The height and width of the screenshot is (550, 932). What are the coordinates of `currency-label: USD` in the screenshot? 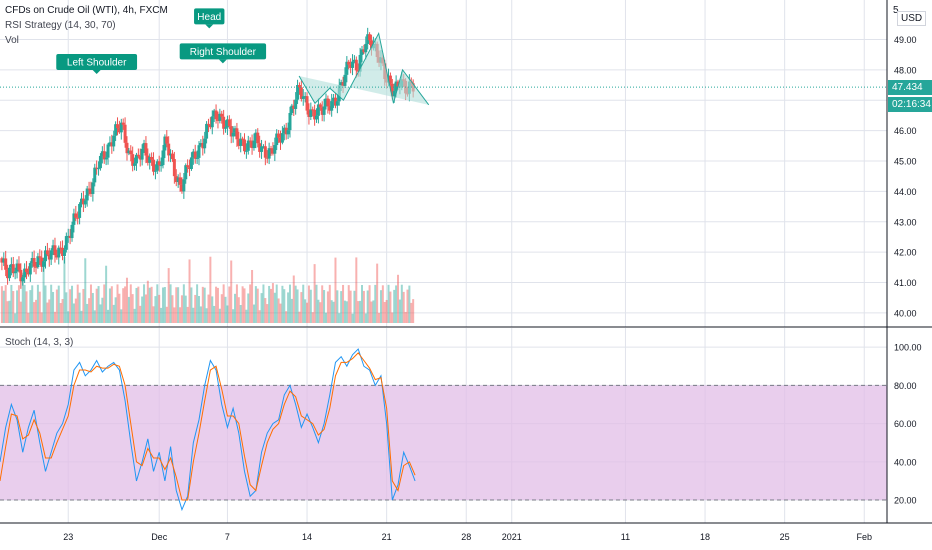 It's located at (912, 18).